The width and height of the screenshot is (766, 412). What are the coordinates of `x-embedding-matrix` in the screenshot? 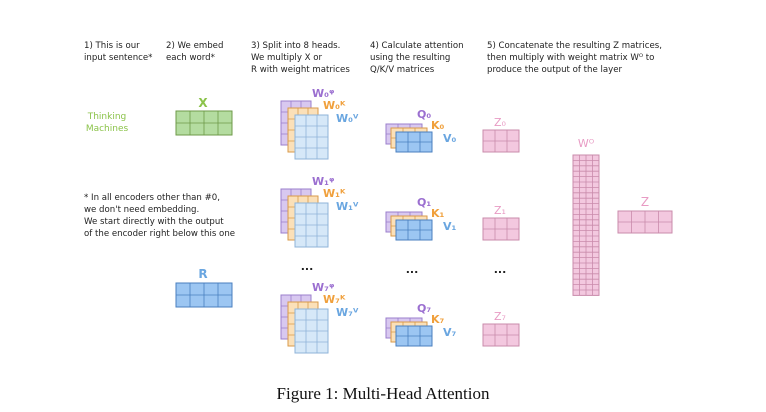 It's located at (204, 123).